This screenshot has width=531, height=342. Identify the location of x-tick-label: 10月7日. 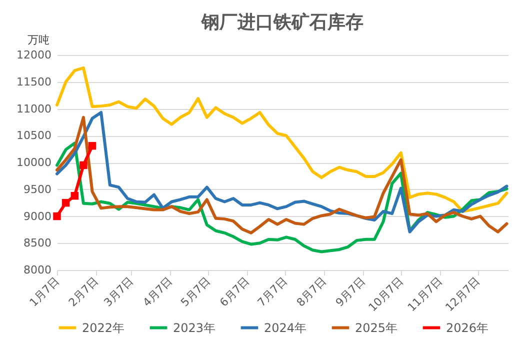
(386, 294).